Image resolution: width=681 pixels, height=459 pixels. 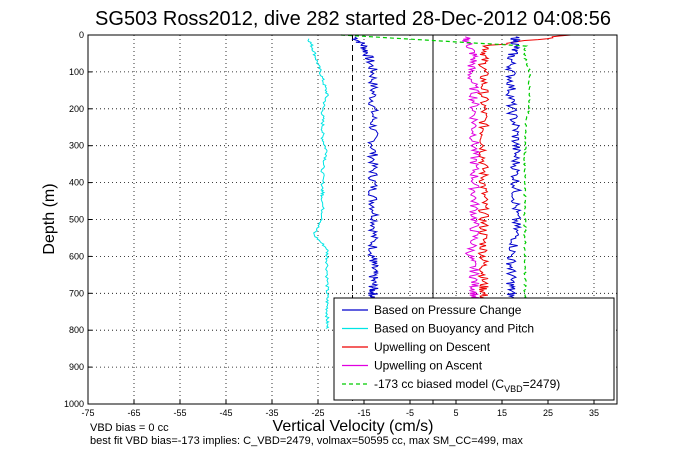 I want to click on x-tick-label: -5, so click(x=410, y=413).